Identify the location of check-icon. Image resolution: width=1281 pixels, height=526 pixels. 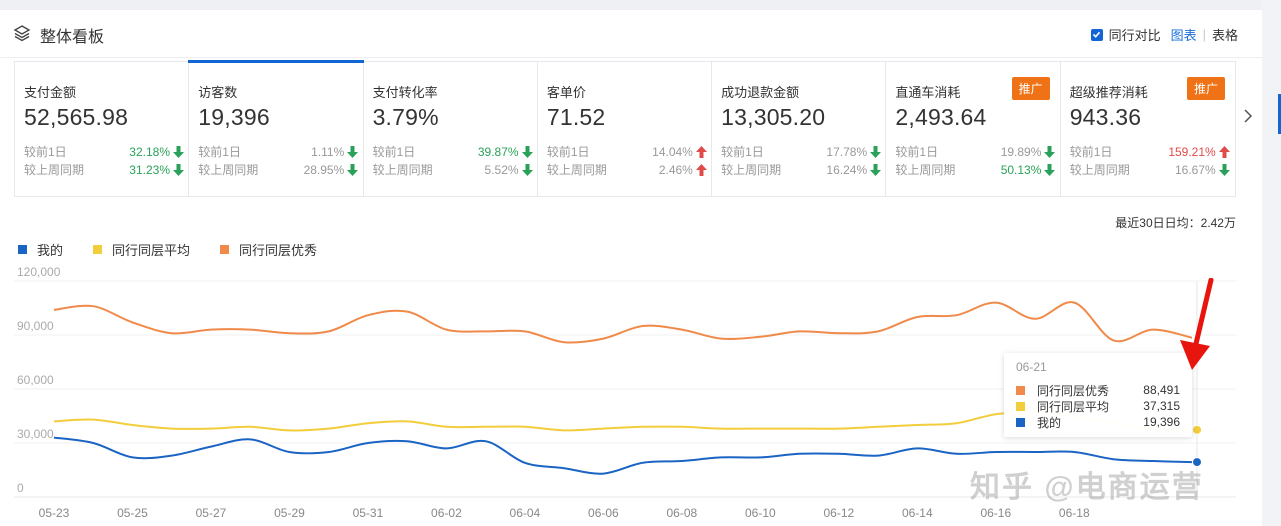
(1096, 34).